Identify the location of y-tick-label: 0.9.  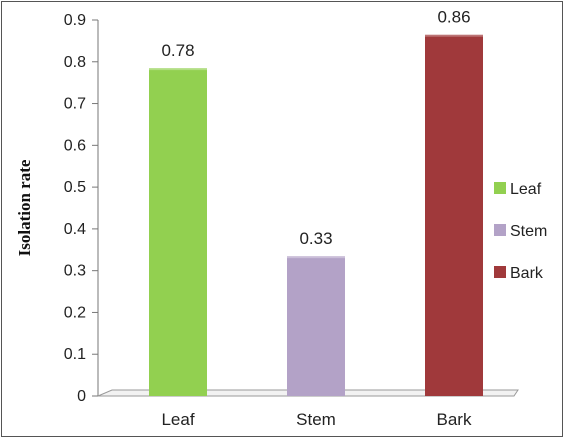
(75, 20).